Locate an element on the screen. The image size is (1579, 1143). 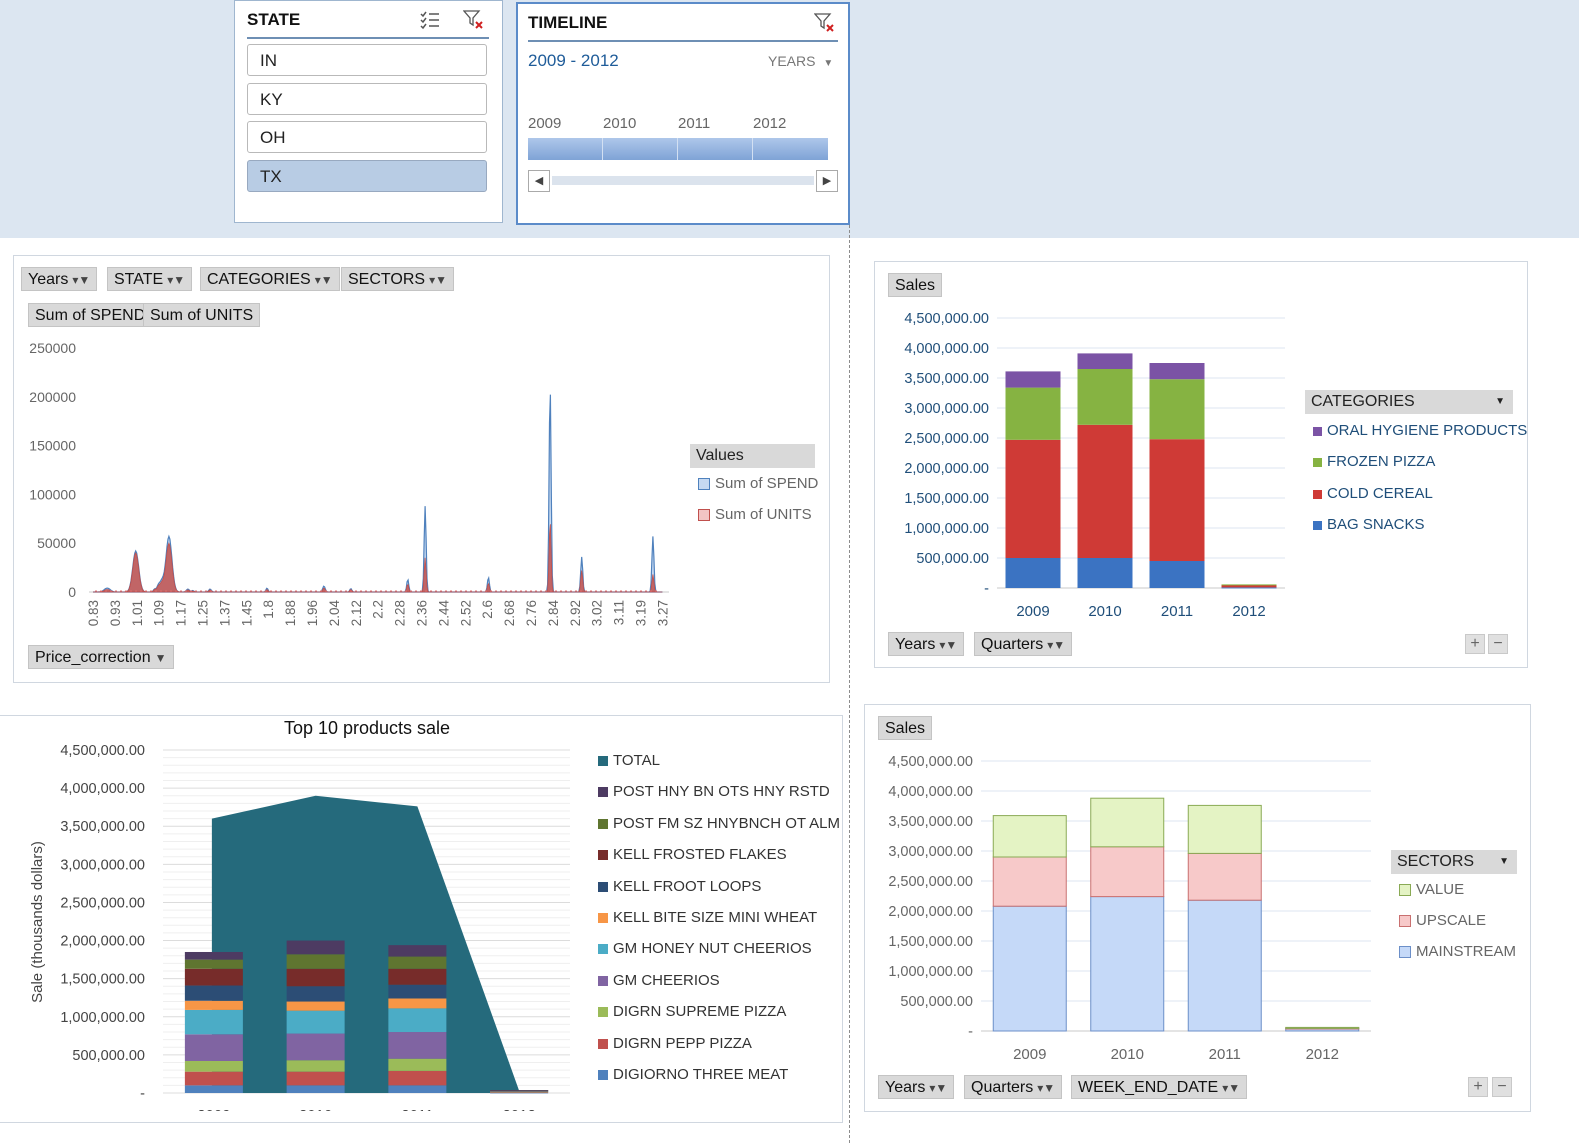
timeline-scrollbar: ◀ ▶ is located at coordinates (683, 181).